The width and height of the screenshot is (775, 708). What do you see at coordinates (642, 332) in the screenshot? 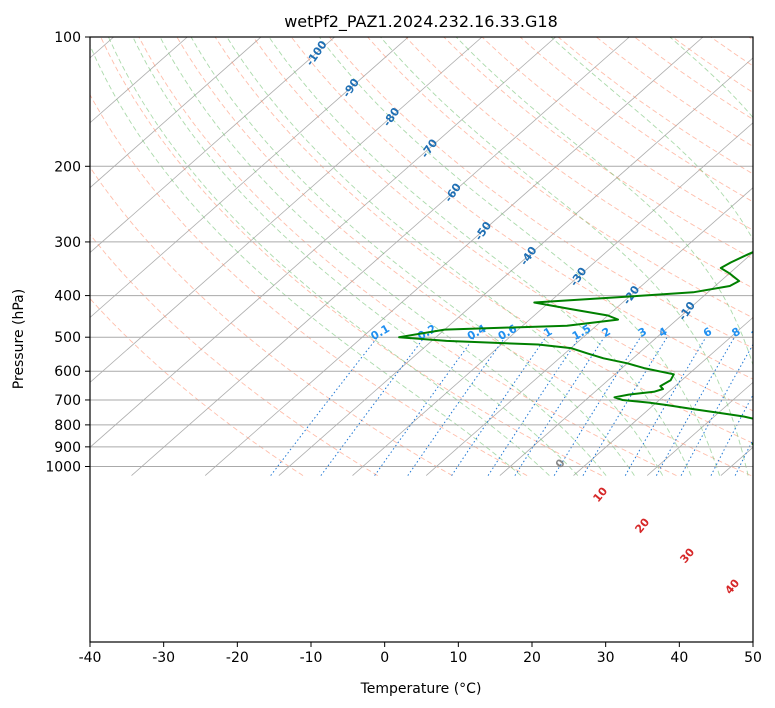
I see `mixing-ratio-label: 3` at bounding box center [642, 332].